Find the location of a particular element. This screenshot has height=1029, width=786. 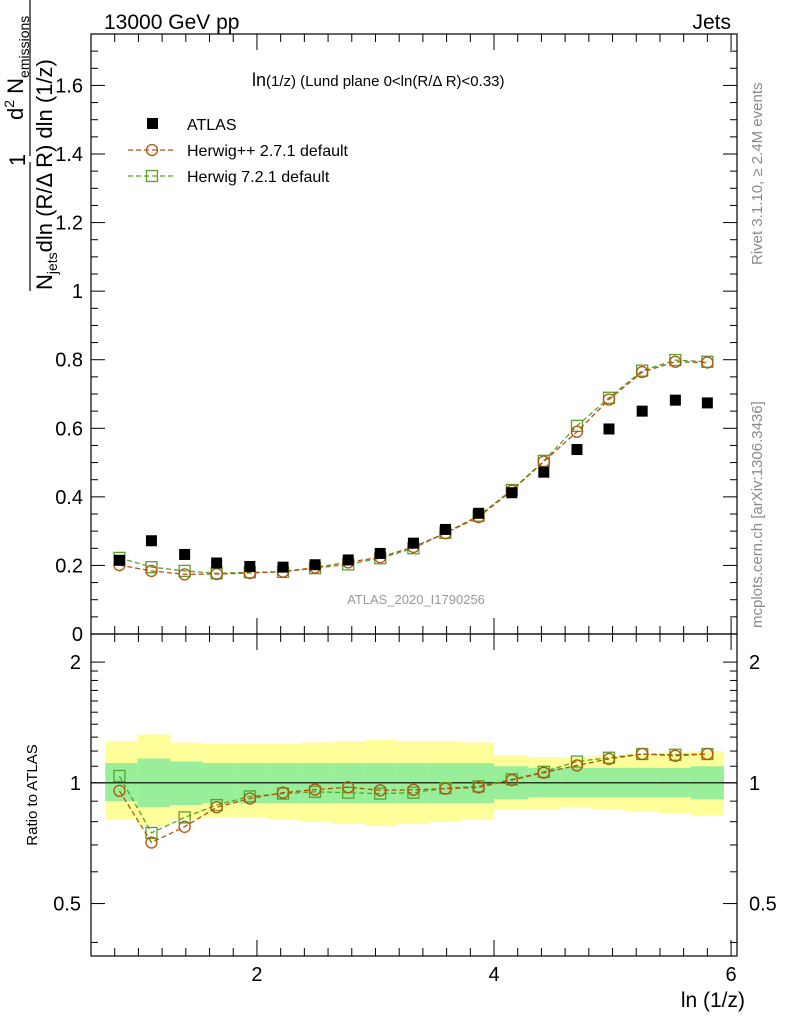

plot-title: ln(1/z) (Lund plane 0<ln(R/Δ R)<0.33) is located at coordinates (378, 80).